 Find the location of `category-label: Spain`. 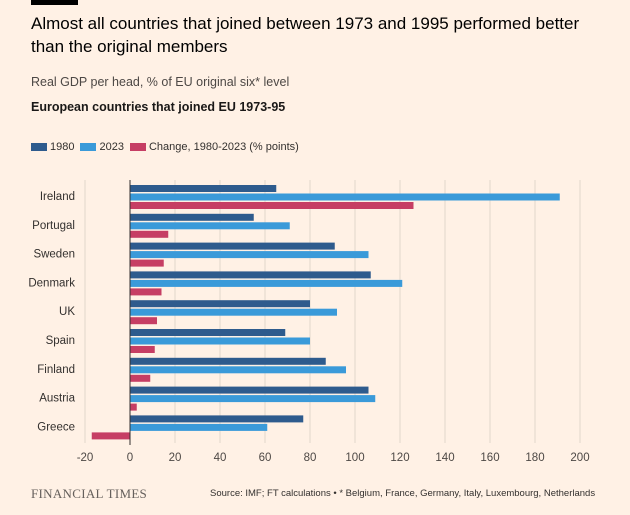

category-label: Spain is located at coordinates (60, 341).